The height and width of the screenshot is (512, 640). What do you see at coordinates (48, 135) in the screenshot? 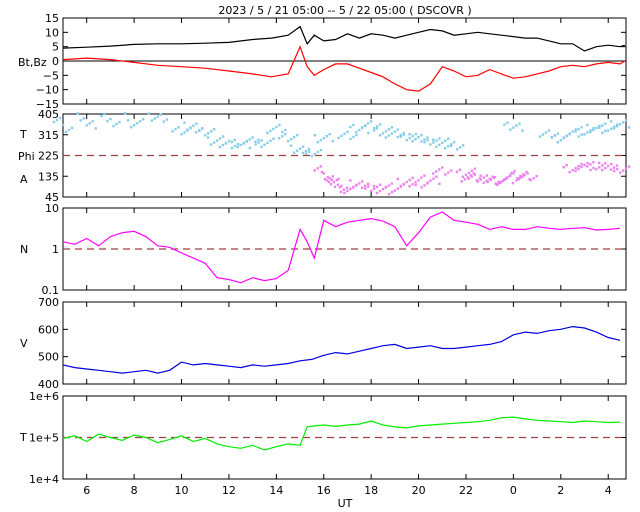
I see `y-tick-label: 315` at bounding box center [48, 135].